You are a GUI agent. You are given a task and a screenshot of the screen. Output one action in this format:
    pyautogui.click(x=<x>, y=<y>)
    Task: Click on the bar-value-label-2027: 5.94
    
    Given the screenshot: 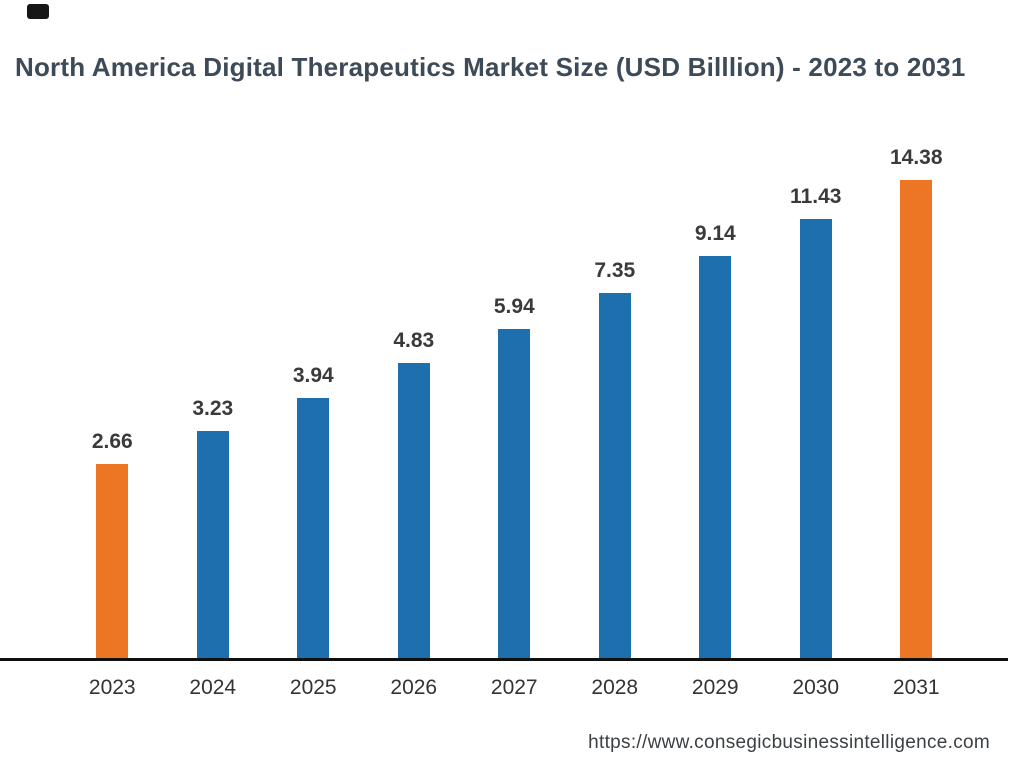 What is the action you would take?
    pyautogui.click(x=514, y=306)
    